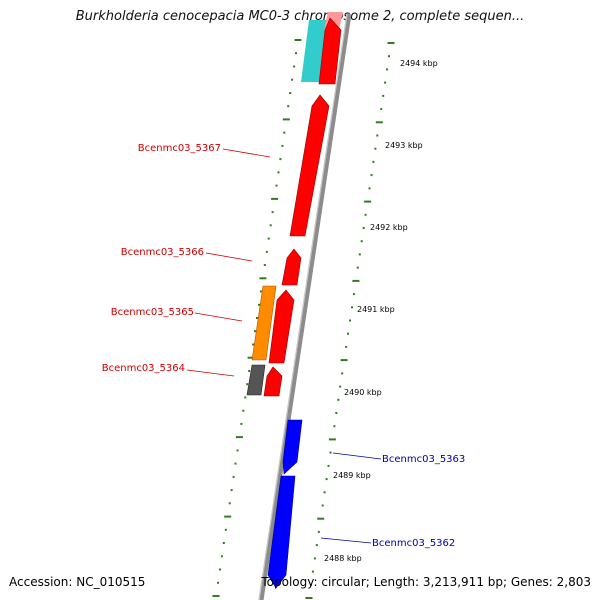 The image size is (600, 600). What do you see at coordinates (352, 475) in the screenshot?
I see `scale-label-2489: 2489 kbp` at bounding box center [352, 475].